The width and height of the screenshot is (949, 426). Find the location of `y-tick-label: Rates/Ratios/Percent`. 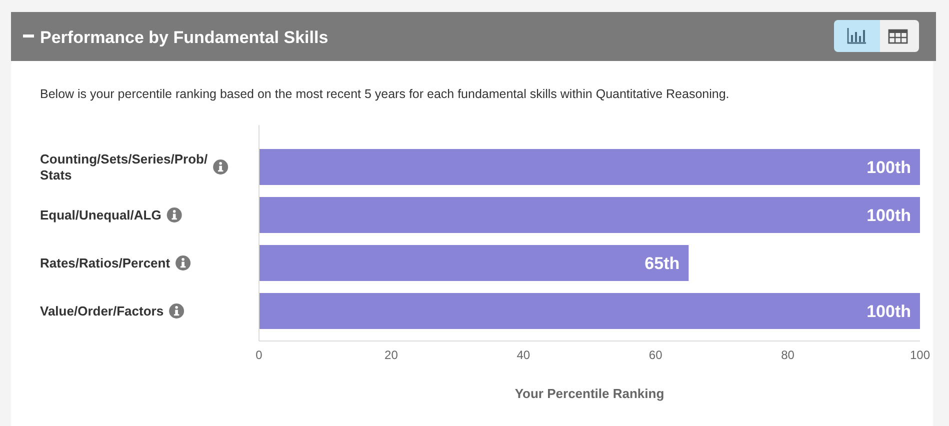

y-tick-label: Rates/Ratios/Percent is located at coordinates (105, 263).